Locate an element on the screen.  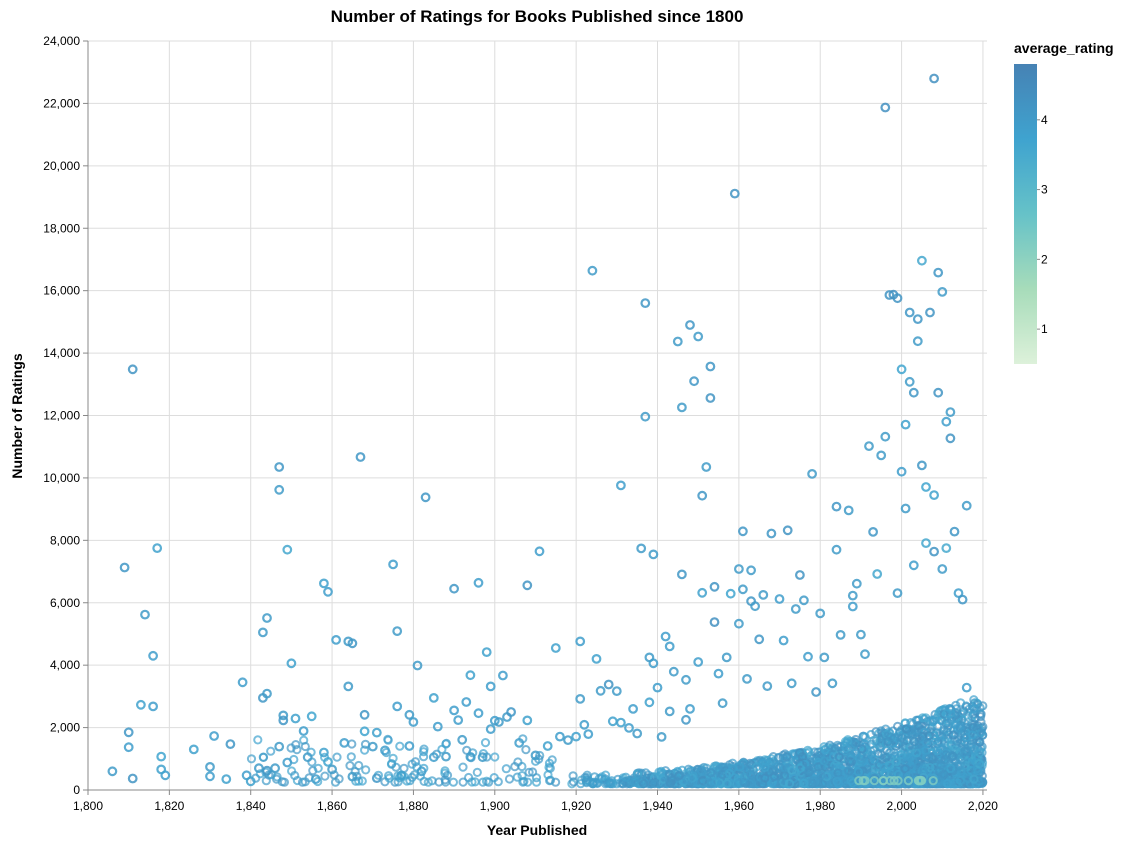
y-axis-title: Number of Ratings is located at coordinates (17, 415).